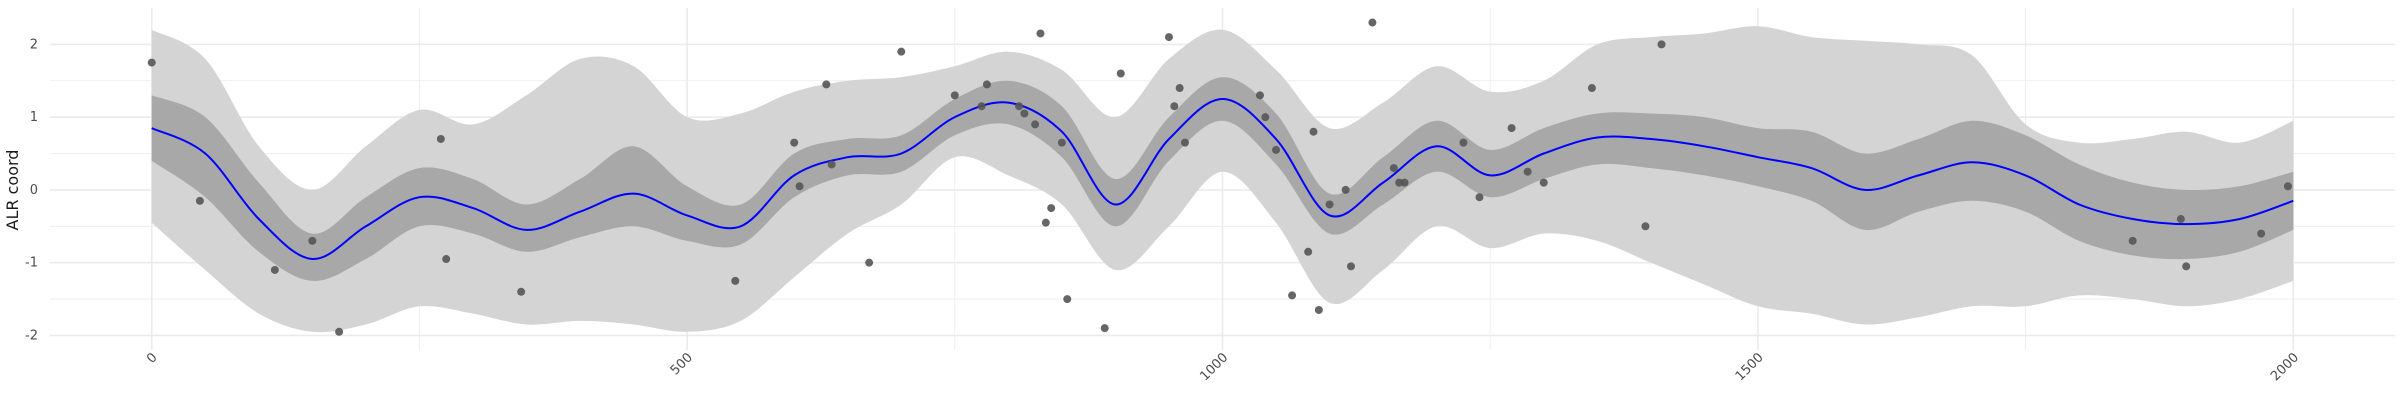 The image size is (2400, 400). What do you see at coordinates (31, 335) in the screenshot?
I see `y-tick-label: -2` at bounding box center [31, 335].